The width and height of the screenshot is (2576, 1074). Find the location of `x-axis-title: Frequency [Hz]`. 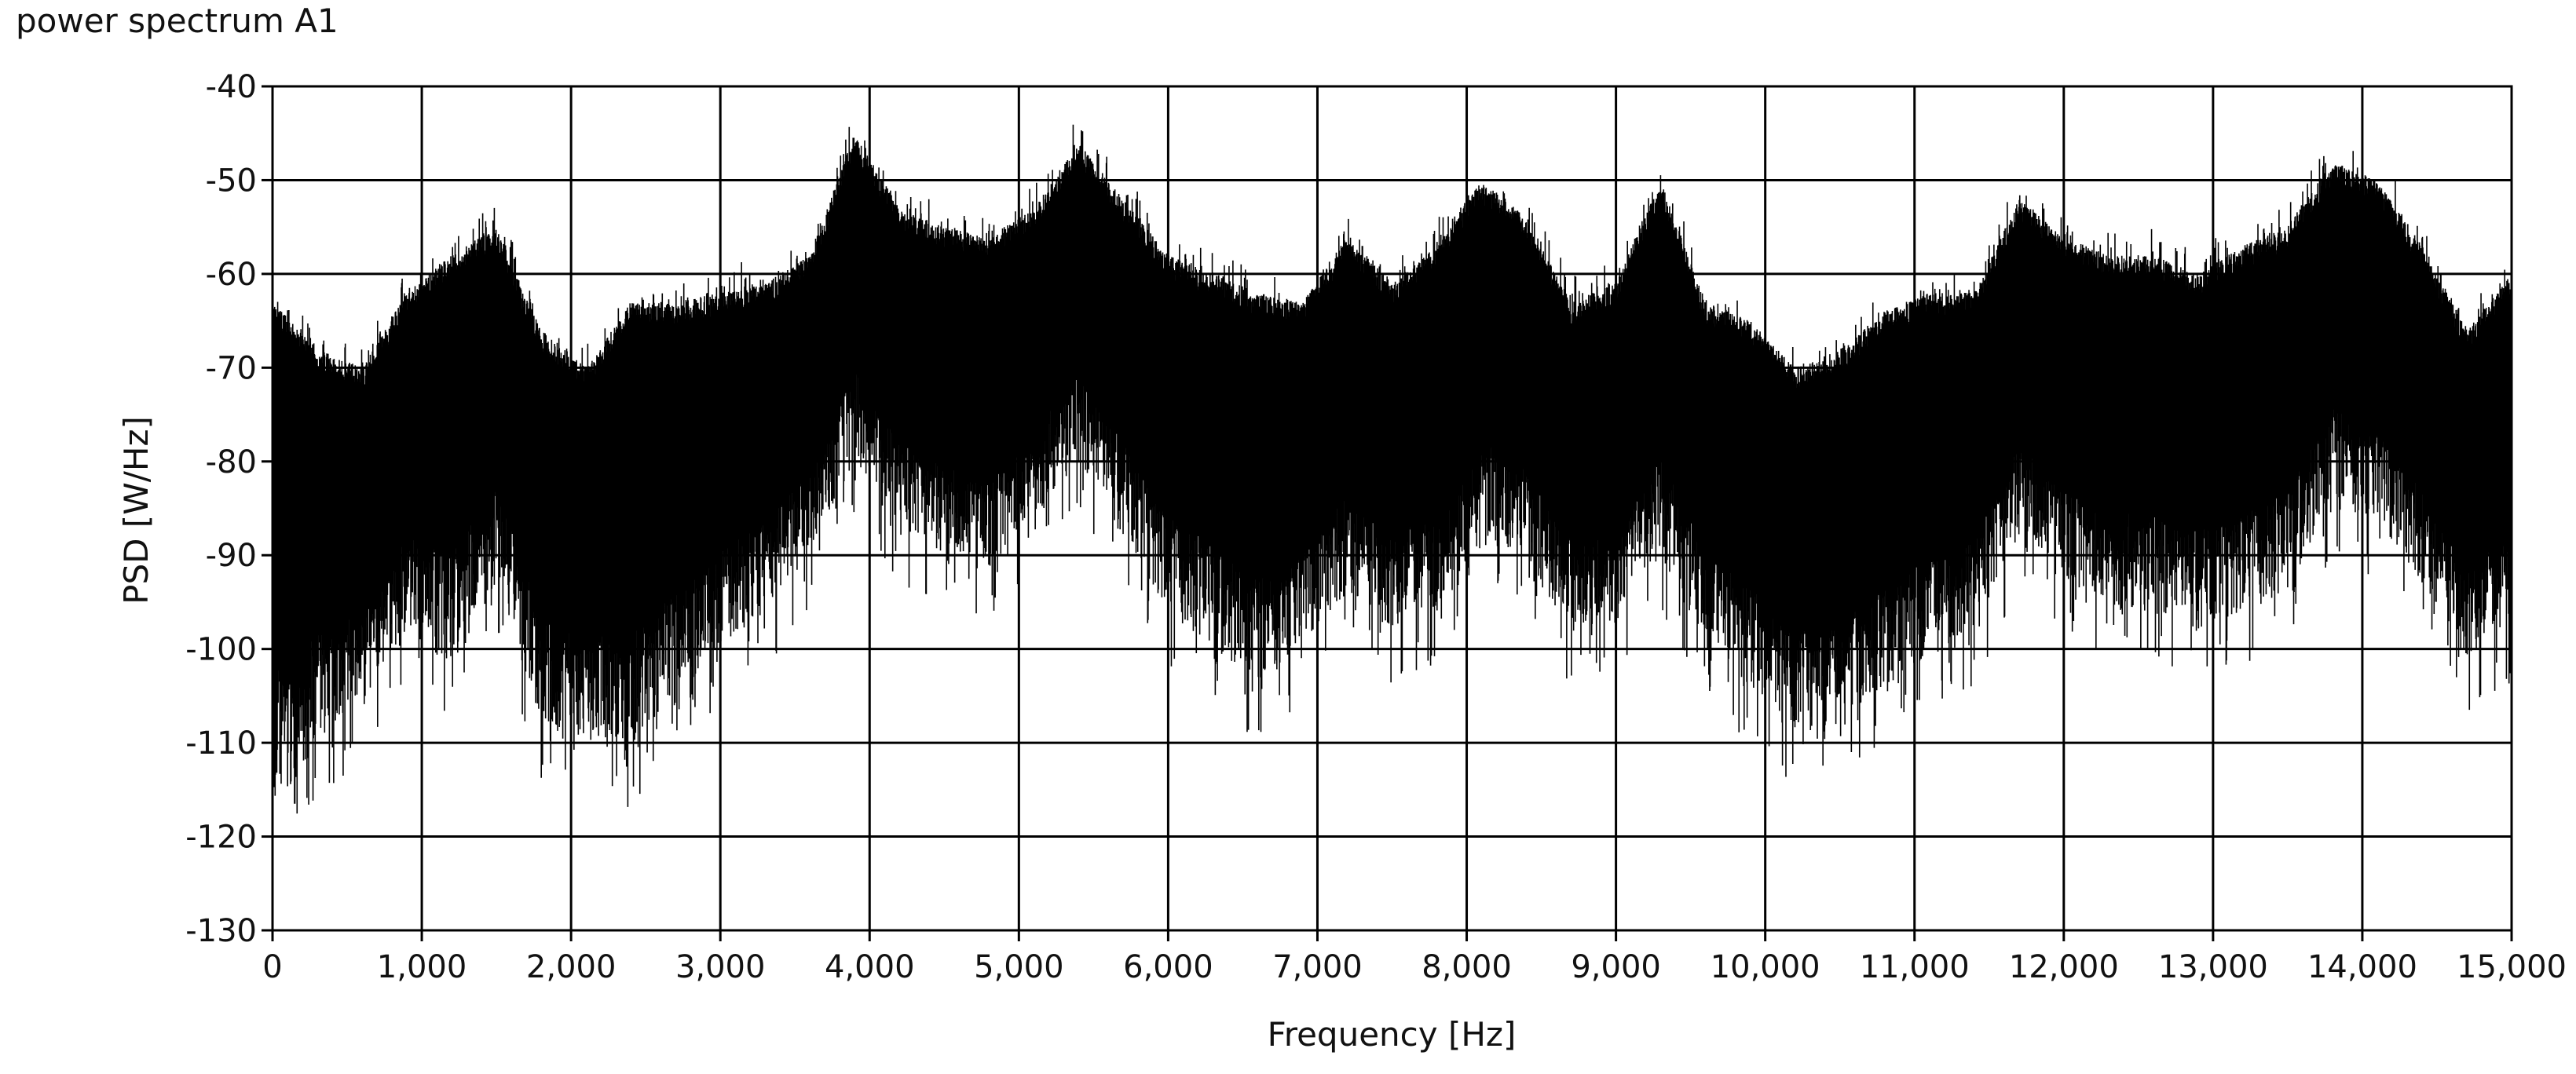

x-axis-title: Frequency [Hz] is located at coordinates (1393, 1034).